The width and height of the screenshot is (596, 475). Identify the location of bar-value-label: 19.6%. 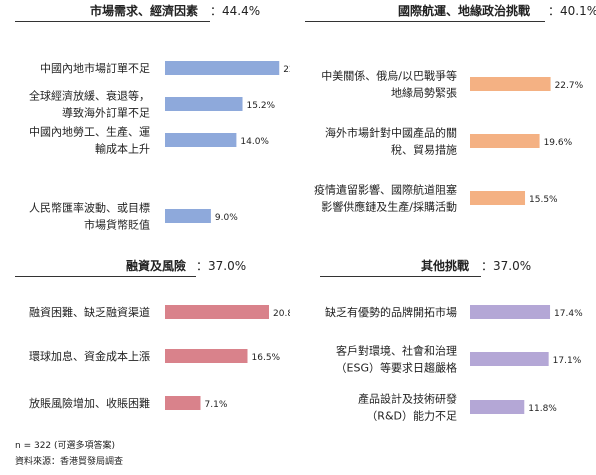
(558, 143).